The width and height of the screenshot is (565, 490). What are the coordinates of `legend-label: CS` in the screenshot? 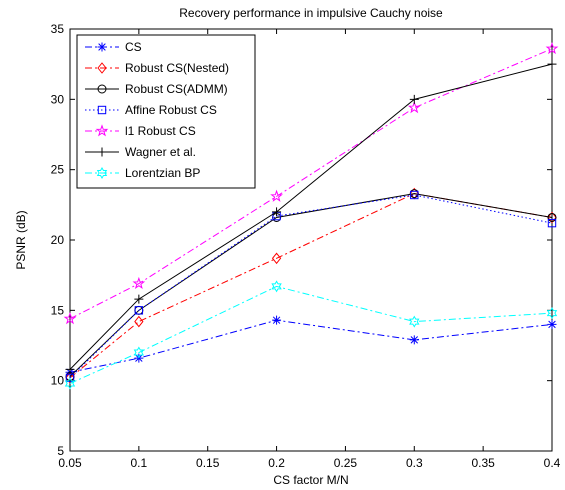 It's located at (133, 47).